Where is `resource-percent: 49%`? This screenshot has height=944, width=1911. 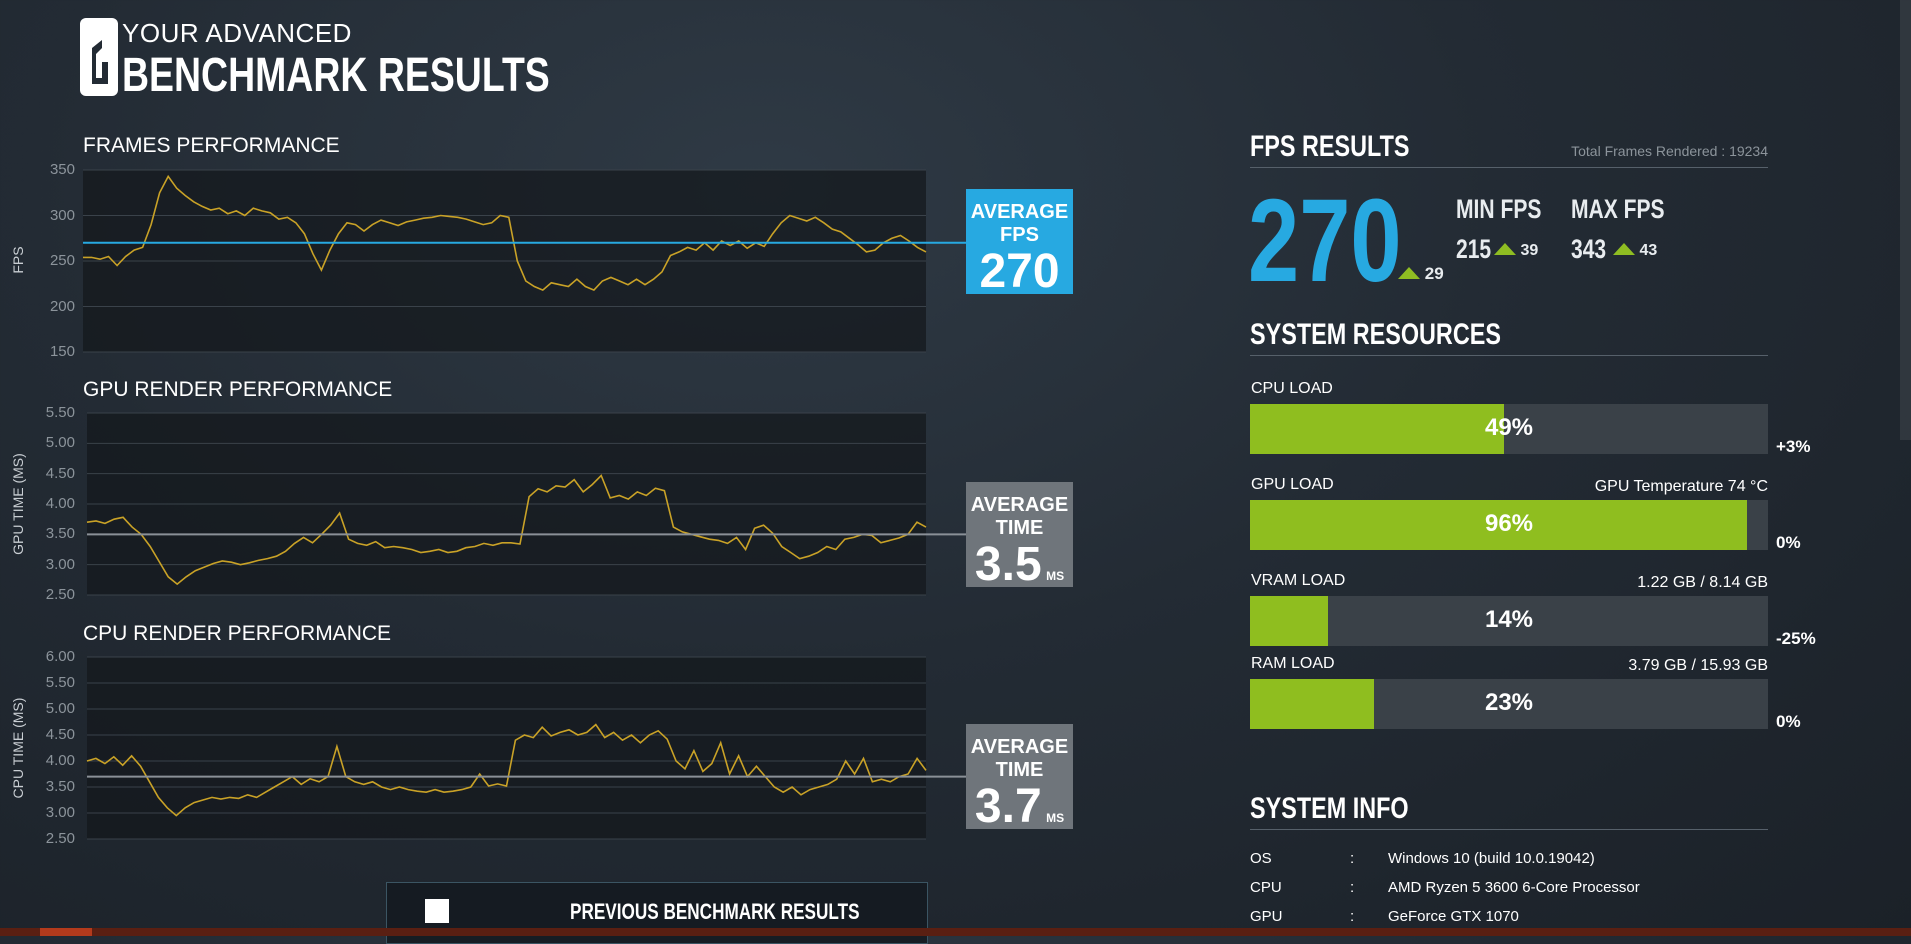 resource-percent: 49% is located at coordinates (1509, 427).